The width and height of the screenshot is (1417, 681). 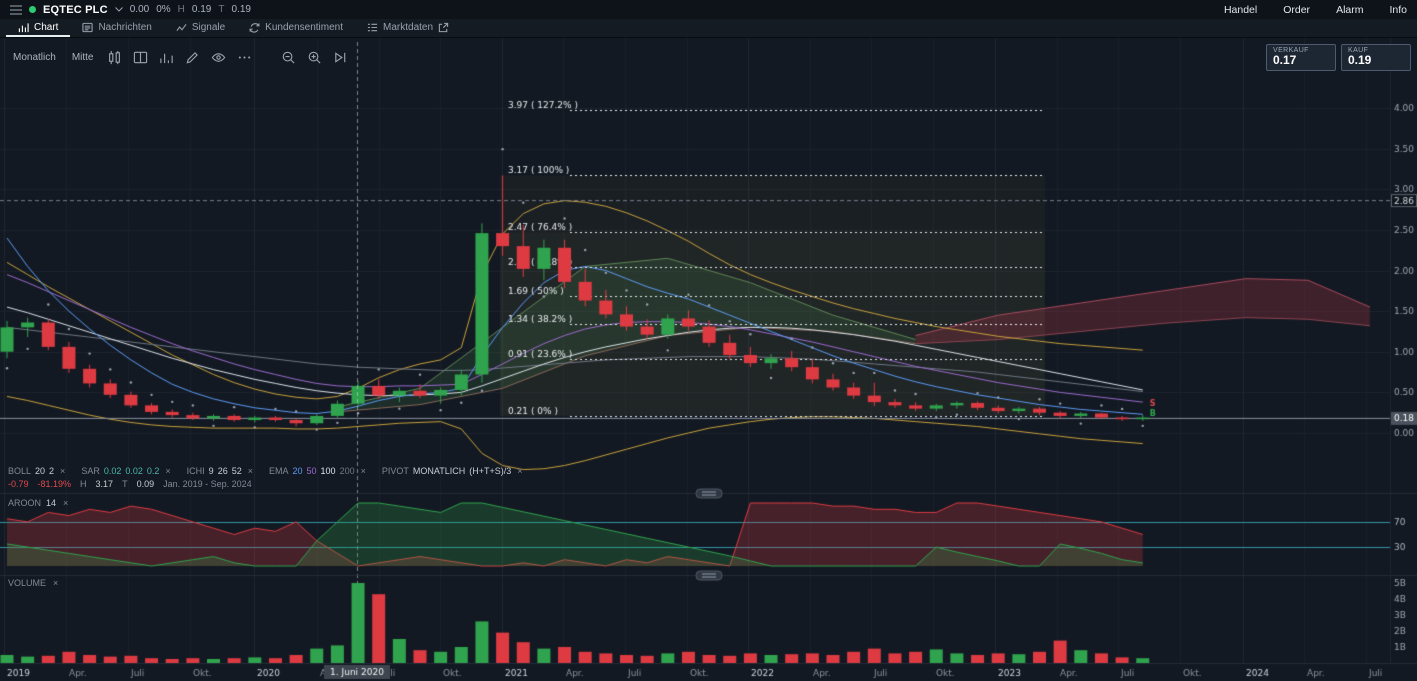 I want to click on pivot-param: MONATLICH, so click(x=439, y=471).